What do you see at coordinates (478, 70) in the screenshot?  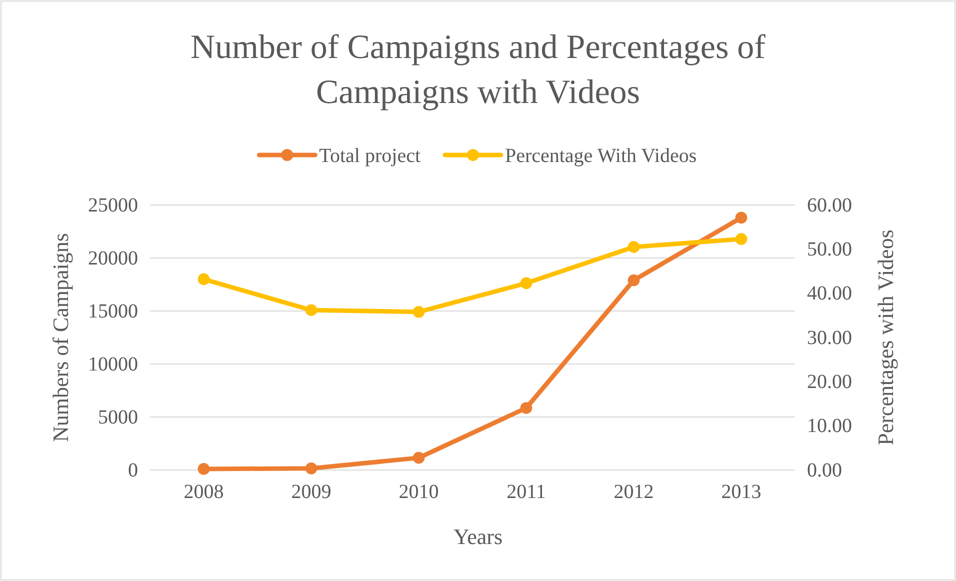 I see `chart-title: Number of Campaigns and Percentages of Campaigns with Videos` at bounding box center [478, 70].